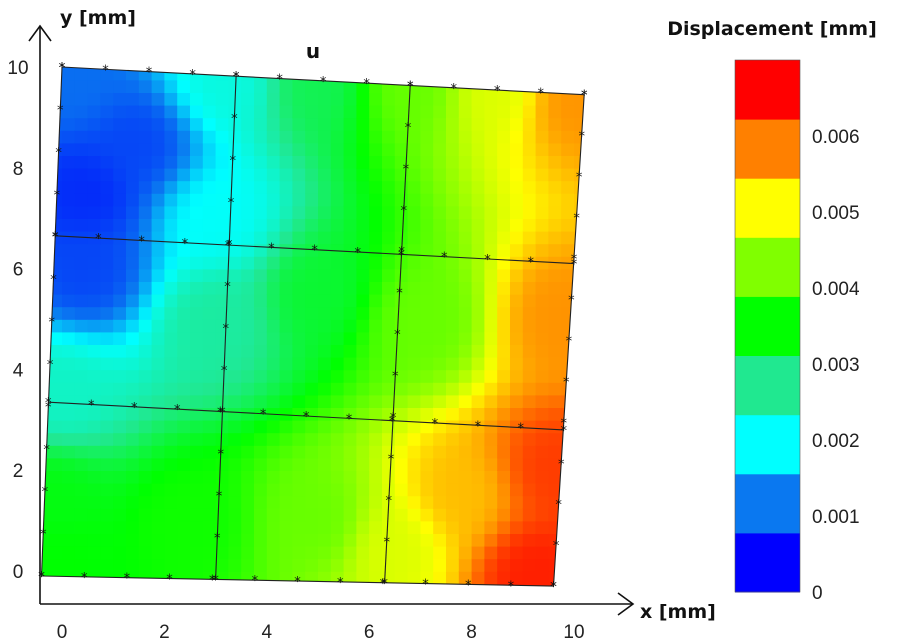  What do you see at coordinates (767, 385) in the screenshot?
I see `colorbar-segment` at bounding box center [767, 385].